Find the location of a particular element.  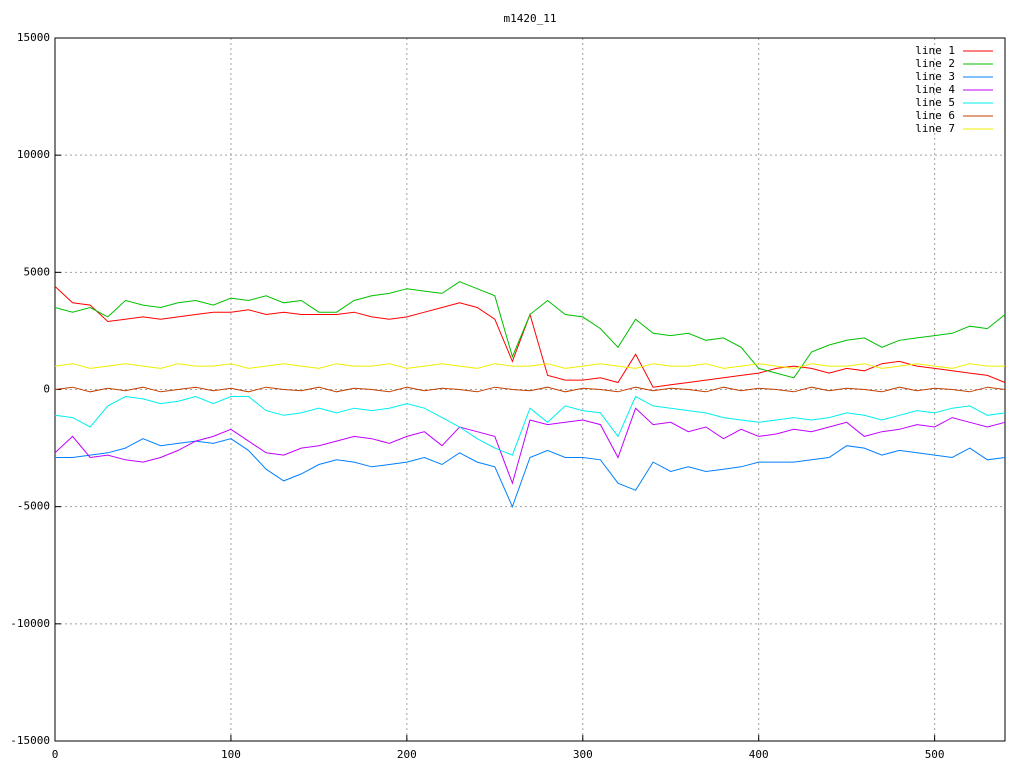

x-tick-label: 300 is located at coordinates (583, 754).